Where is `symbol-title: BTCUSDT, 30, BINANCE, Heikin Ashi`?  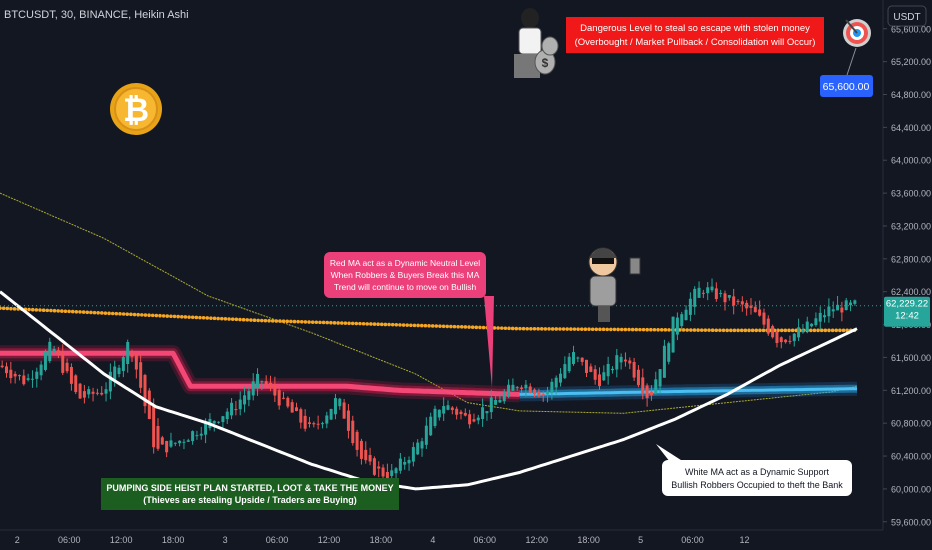 symbol-title: BTCUSDT, 30, BINANCE, Heikin Ashi is located at coordinates (96, 15).